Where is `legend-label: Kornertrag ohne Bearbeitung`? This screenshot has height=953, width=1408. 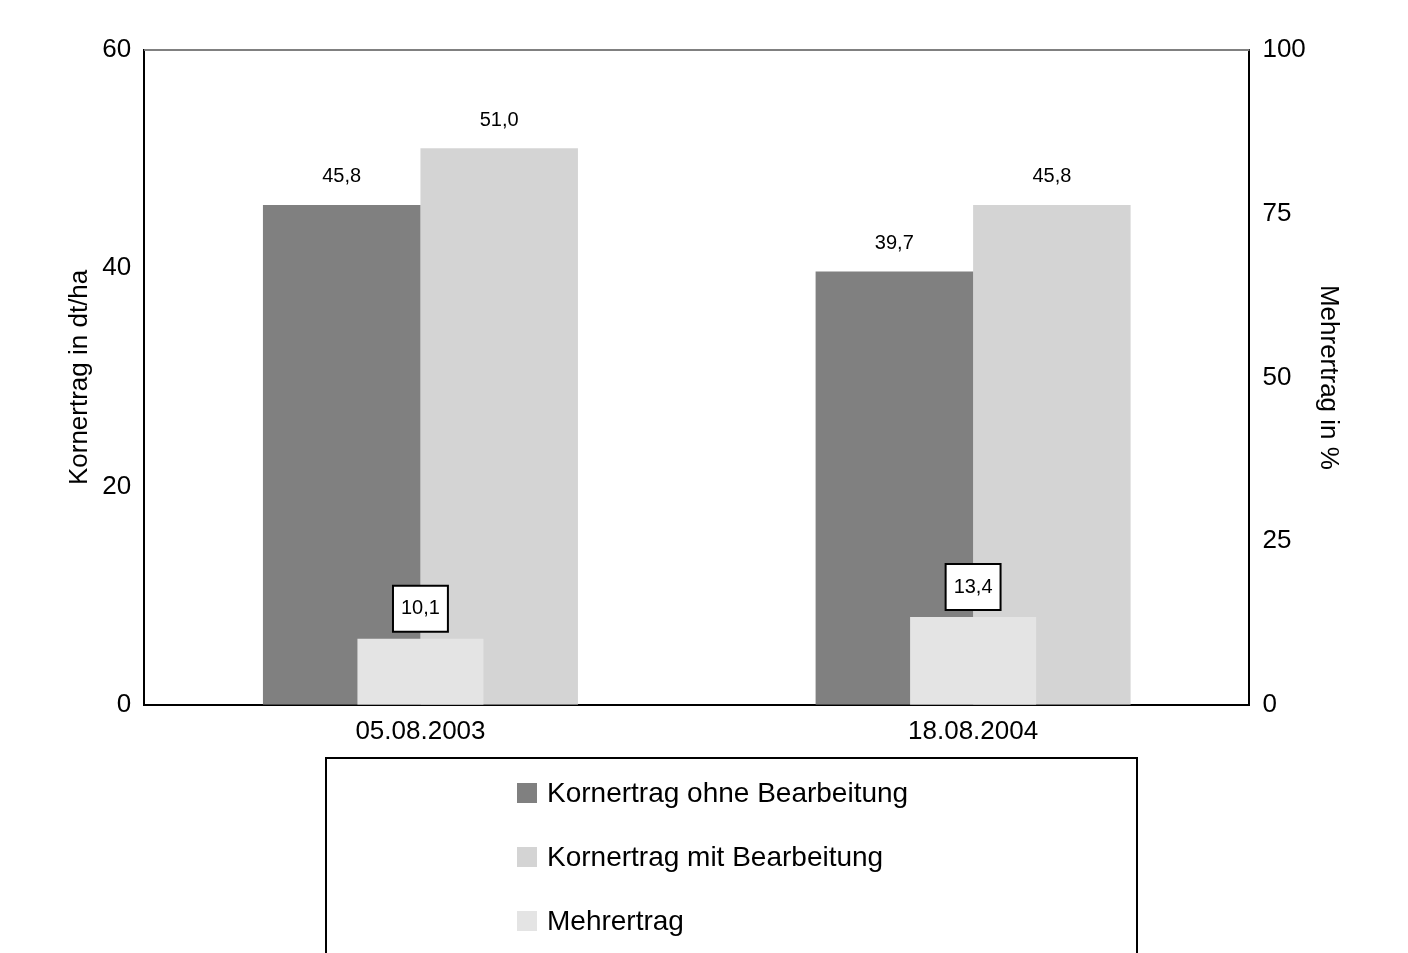 legend-label: Kornertrag ohne Bearbeitung is located at coordinates (728, 793).